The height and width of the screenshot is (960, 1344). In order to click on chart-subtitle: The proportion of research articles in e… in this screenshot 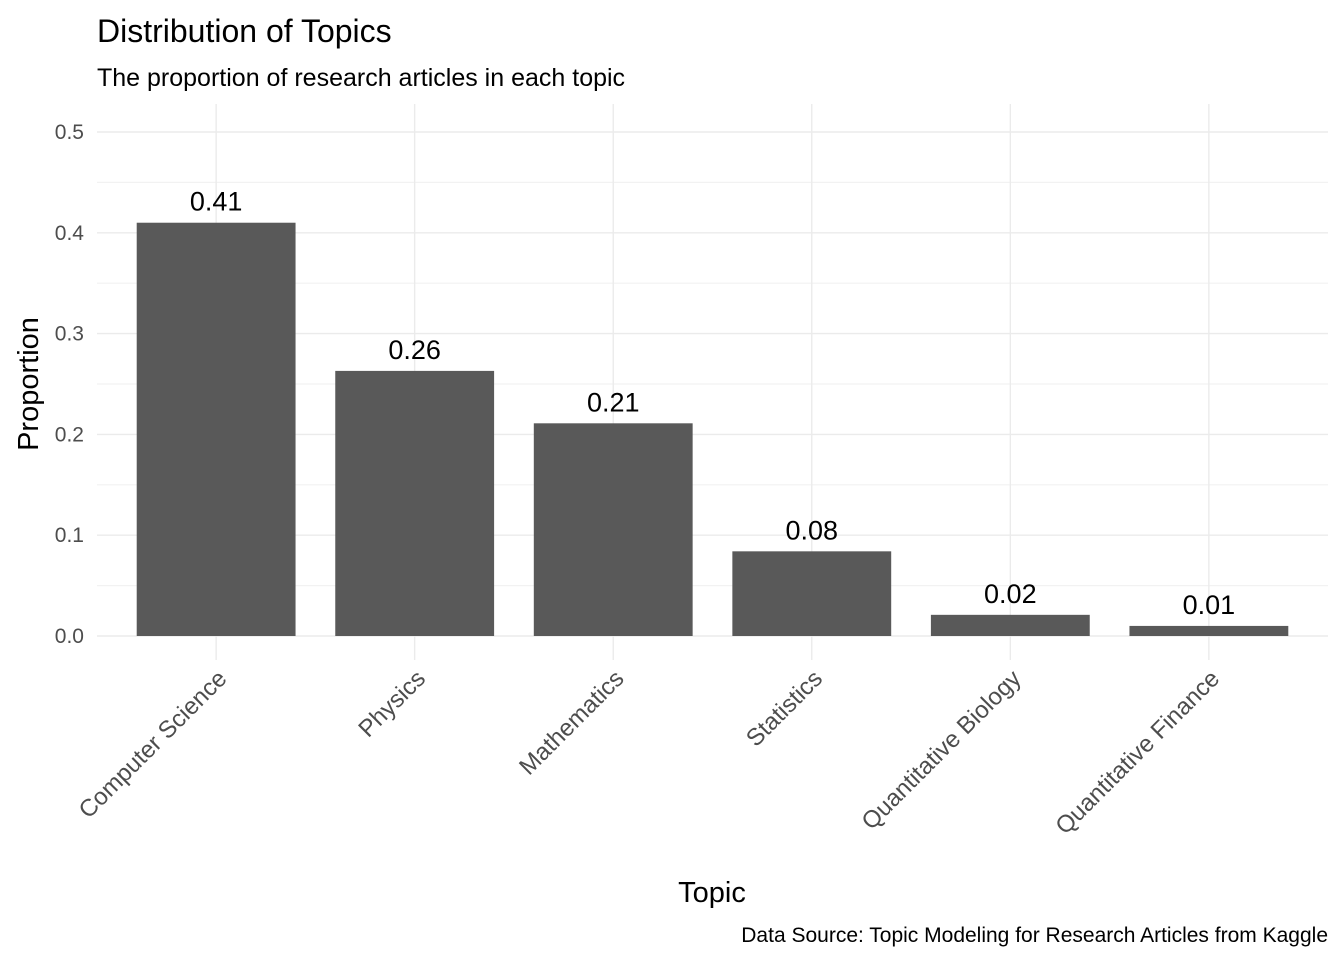, I will do `click(361, 78)`.